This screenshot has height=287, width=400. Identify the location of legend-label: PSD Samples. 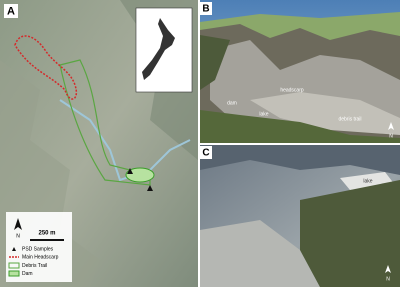
(38, 249).